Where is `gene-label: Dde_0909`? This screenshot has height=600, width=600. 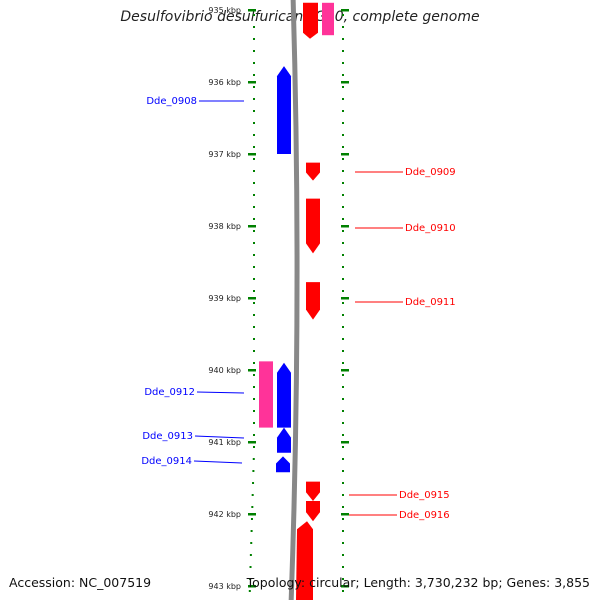
gene-label: Dde_0909 is located at coordinates (430, 172).